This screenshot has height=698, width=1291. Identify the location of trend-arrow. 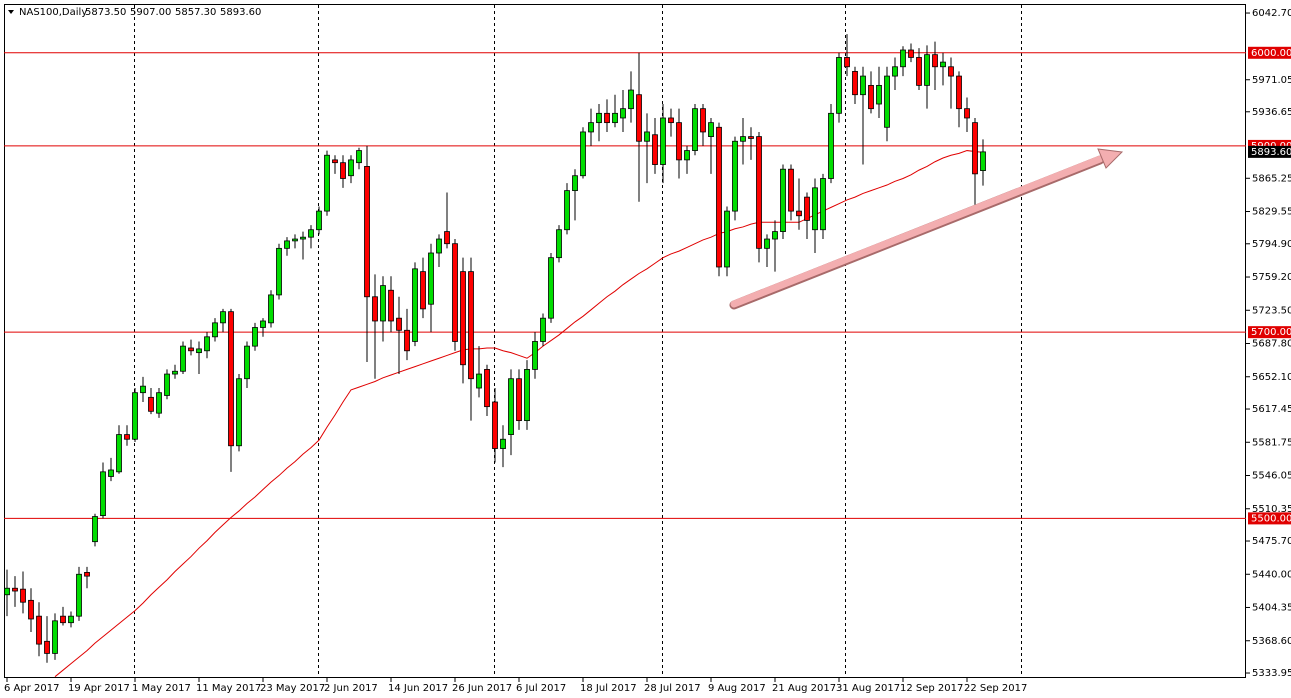
(926, 229).